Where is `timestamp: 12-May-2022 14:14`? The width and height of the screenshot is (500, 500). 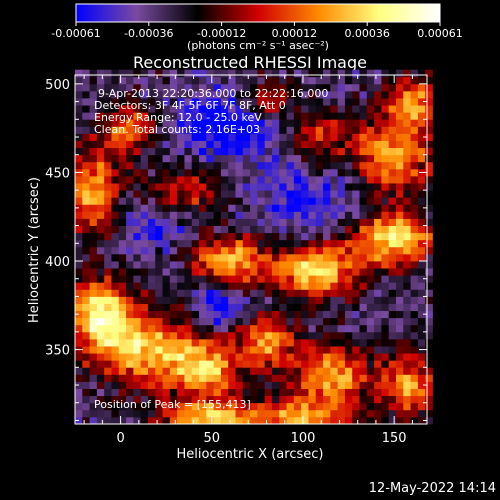 timestamp: 12-May-2022 14:14 is located at coordinates (432, 488).